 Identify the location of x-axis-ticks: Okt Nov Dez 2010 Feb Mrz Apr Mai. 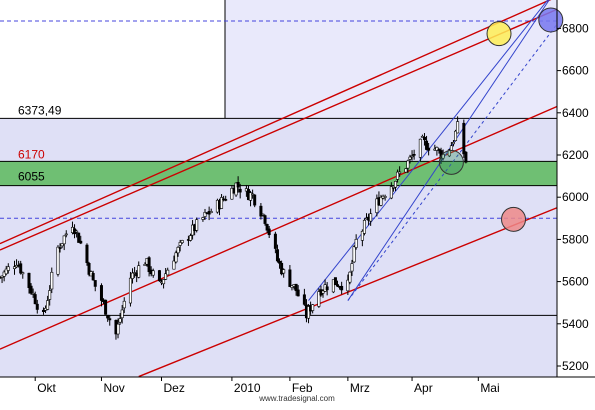
(267, 386).